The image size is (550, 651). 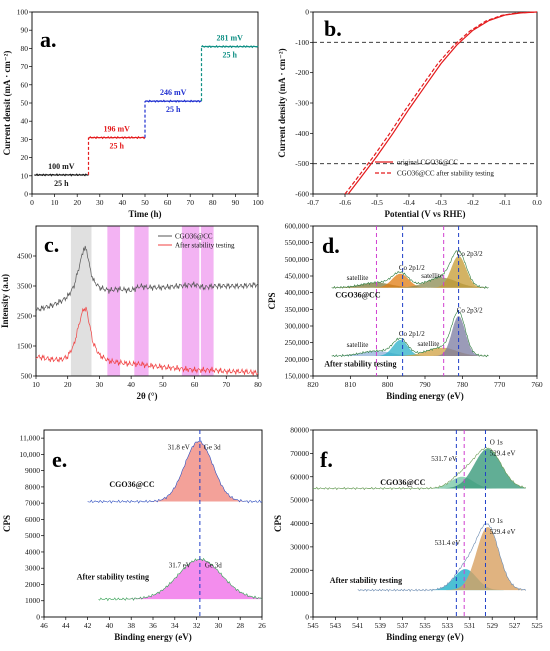 I want to click on x-tick-label: 790, so click(x=425, y=384).